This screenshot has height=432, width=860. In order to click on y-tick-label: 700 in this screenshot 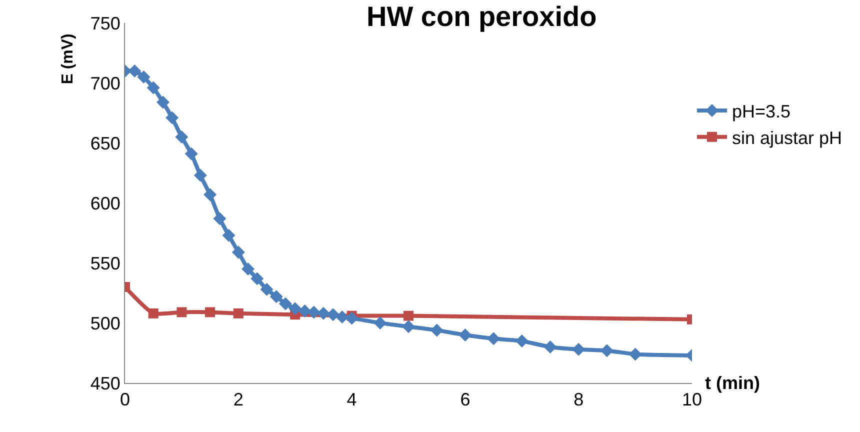, I will do `click(105, 83)`.